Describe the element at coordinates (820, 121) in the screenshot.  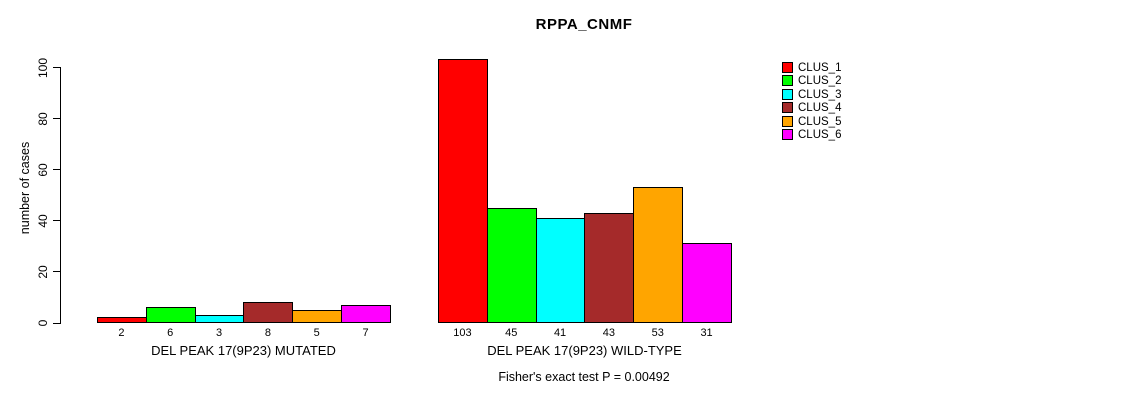
I see `legend-label-clus_5: CLUS_5` at that location.